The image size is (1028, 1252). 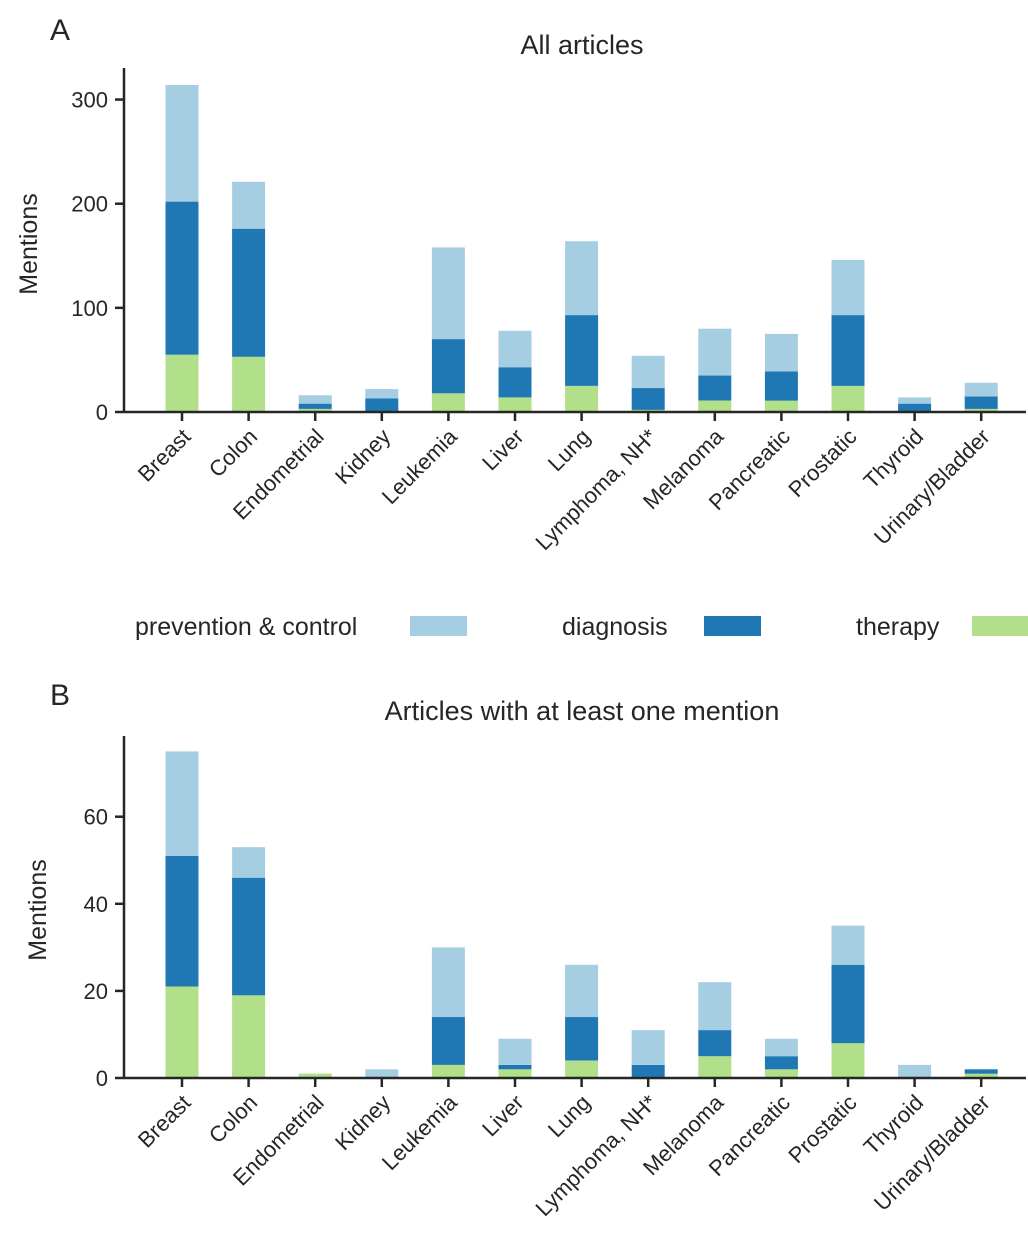 I want to click on bar-b-liver-prevention-control, so click(x=515, y=1051).